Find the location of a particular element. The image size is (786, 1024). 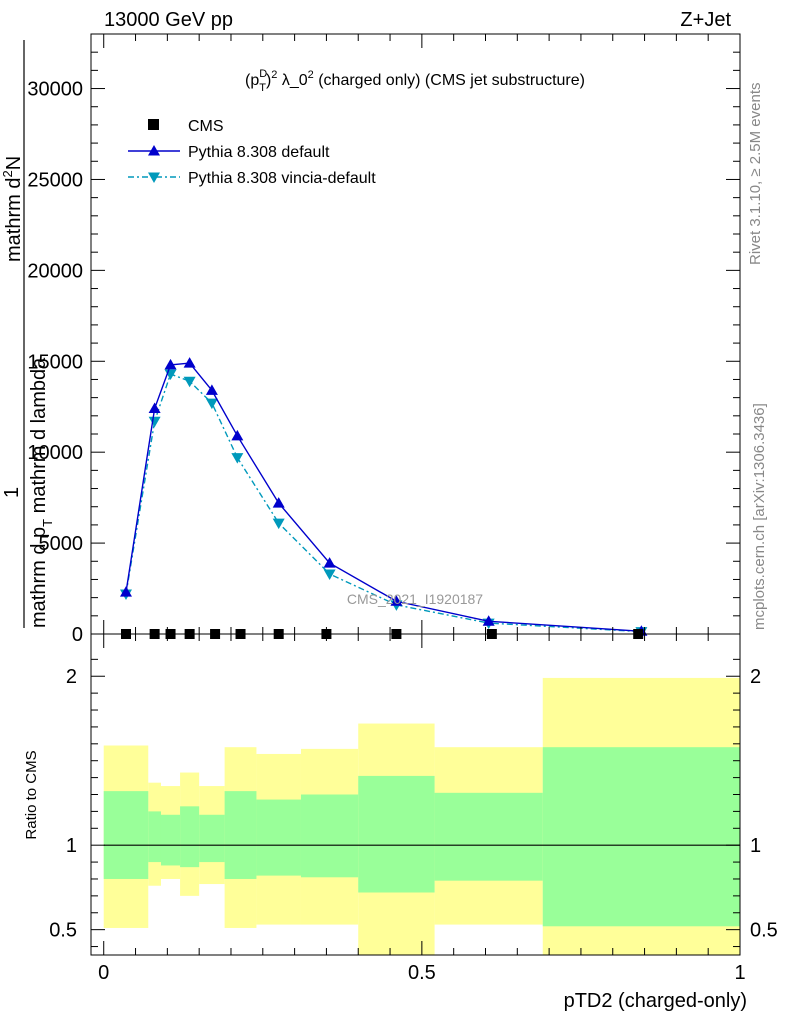

y-label-outer-numerator: 1 is located at coordinates (12, 492).